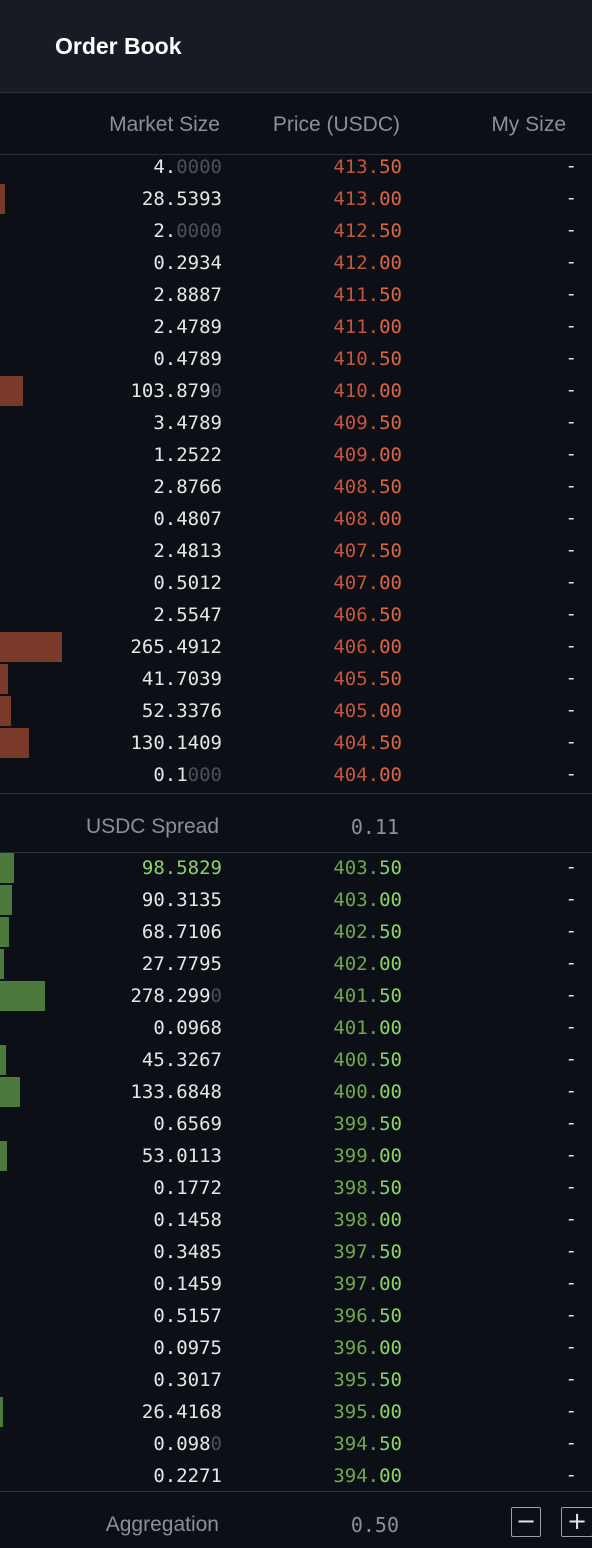  I want to click on ask-row: 0.4807 408.00 -, so click(296, 520).